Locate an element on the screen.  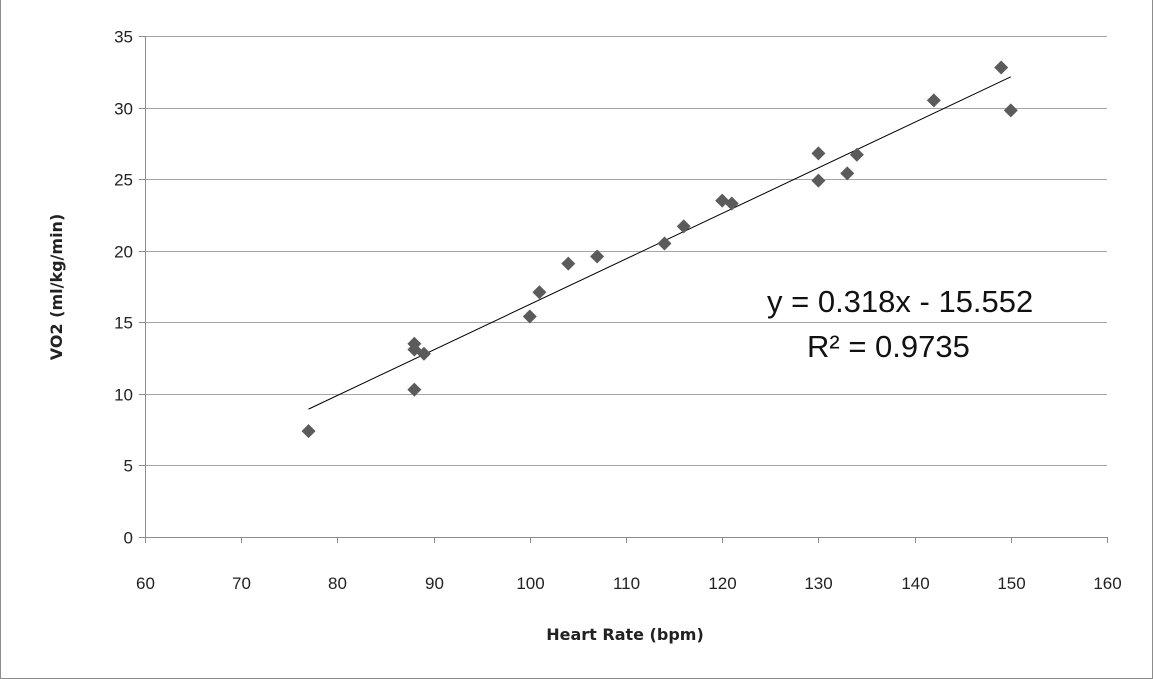
x-tick-label: 70 is located at coordinates (241, 583).